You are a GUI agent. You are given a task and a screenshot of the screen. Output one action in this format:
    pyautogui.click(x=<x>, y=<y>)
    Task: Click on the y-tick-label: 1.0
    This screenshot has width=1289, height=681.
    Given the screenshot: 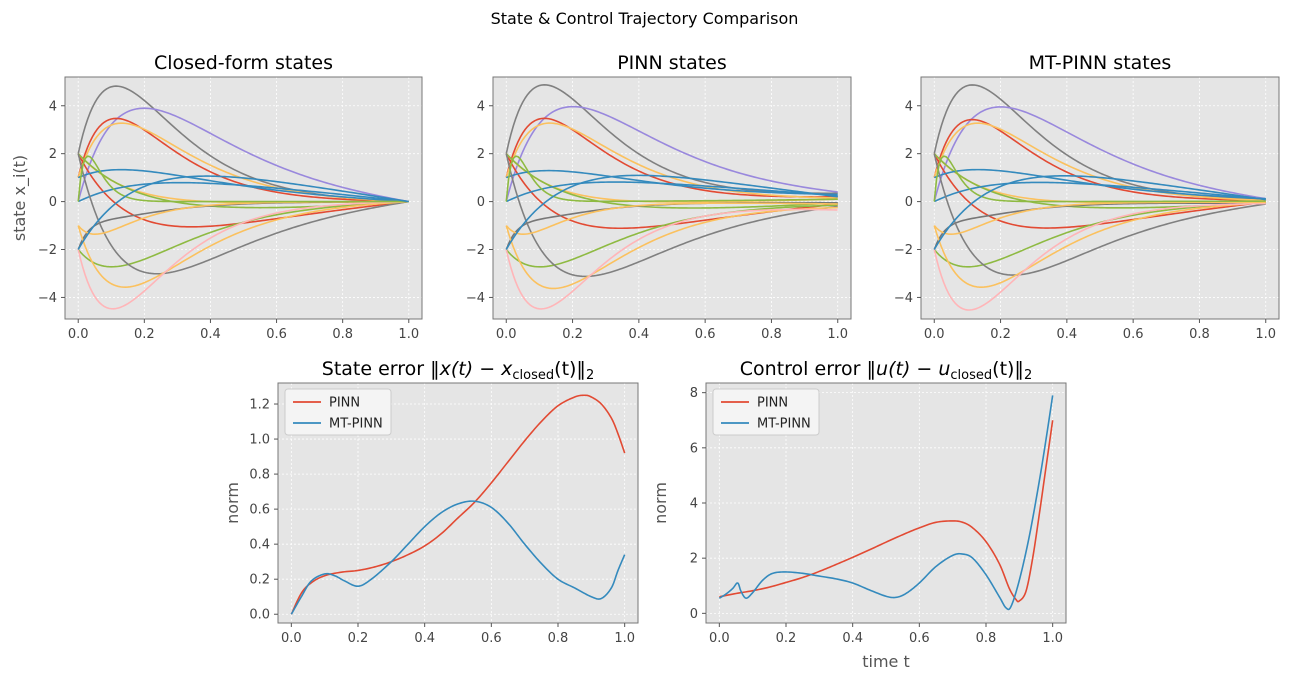 What is the action you would take?
    pyautogui.click(x=259, y=440)
    